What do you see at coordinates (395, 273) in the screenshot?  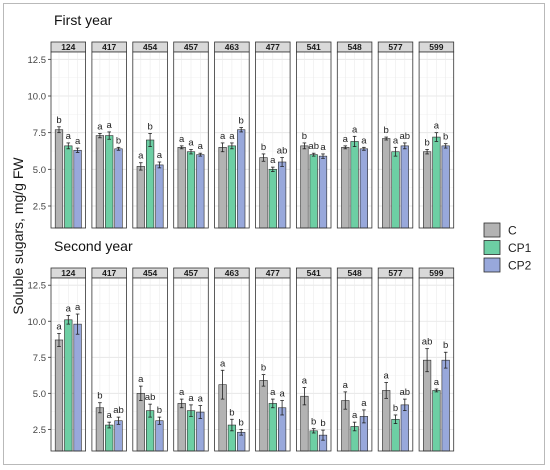 I see `facet-label: 577` at bounding box center [395, 273].